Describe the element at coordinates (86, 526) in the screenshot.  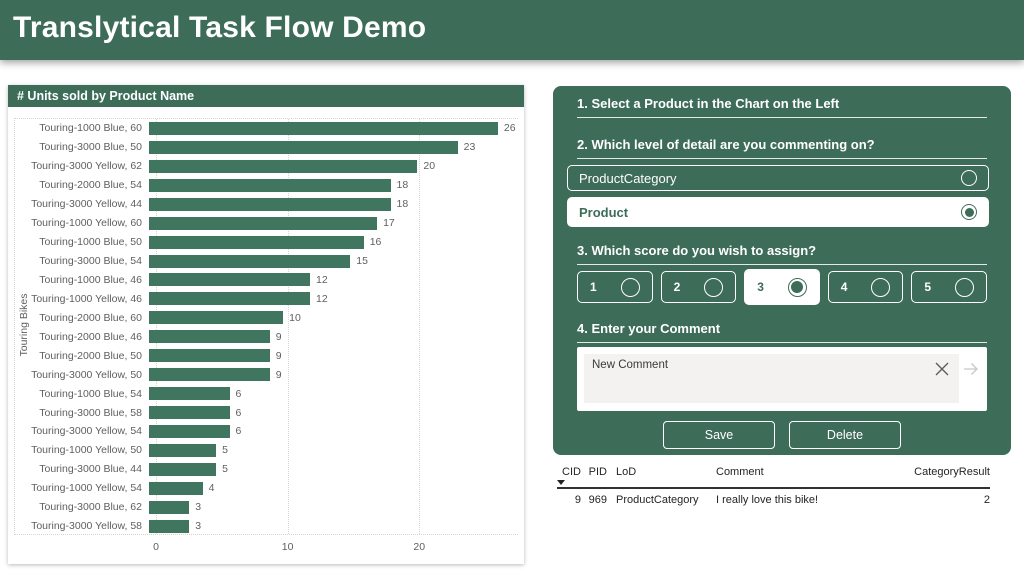
I see `bar-category-label: Touring-3000 Yellow, 58` at that location.